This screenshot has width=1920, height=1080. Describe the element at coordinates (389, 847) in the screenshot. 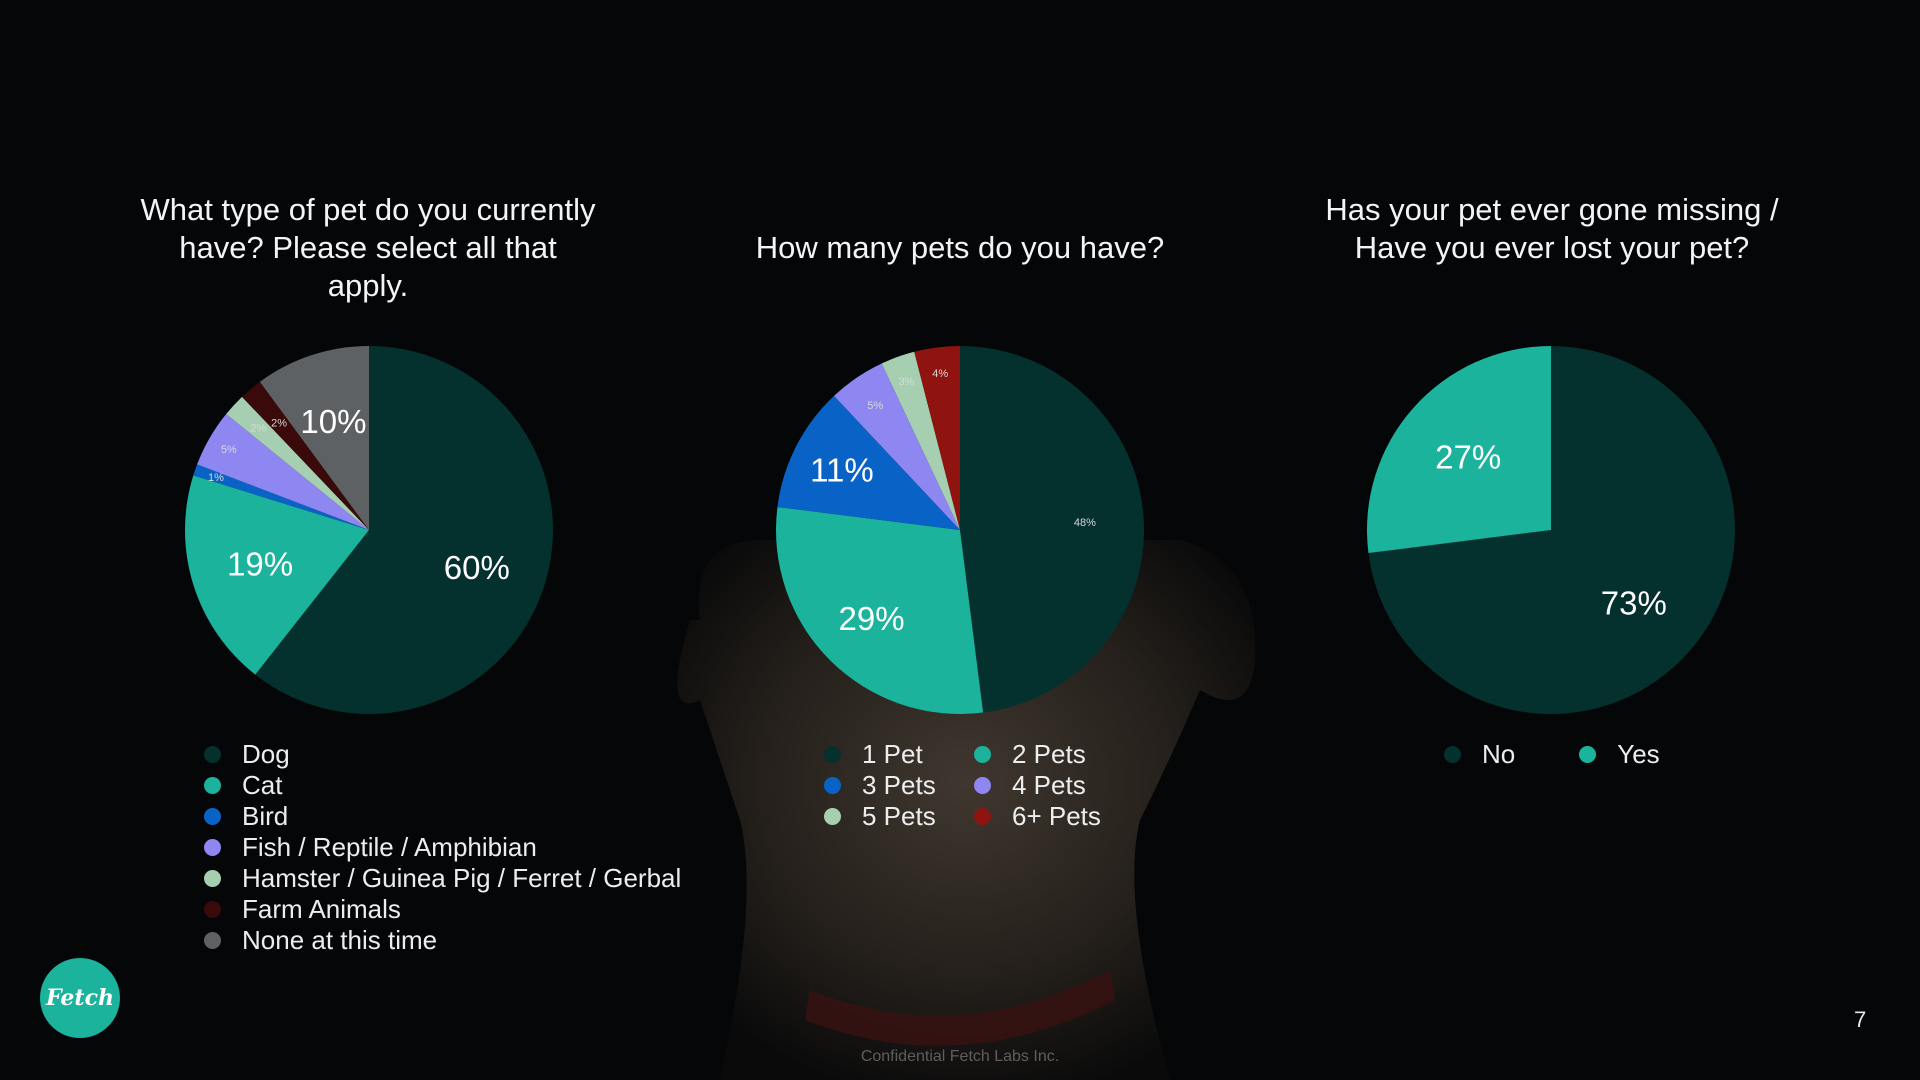

I see `legend-label: Fish / Reptile / Amphibian` at that location.